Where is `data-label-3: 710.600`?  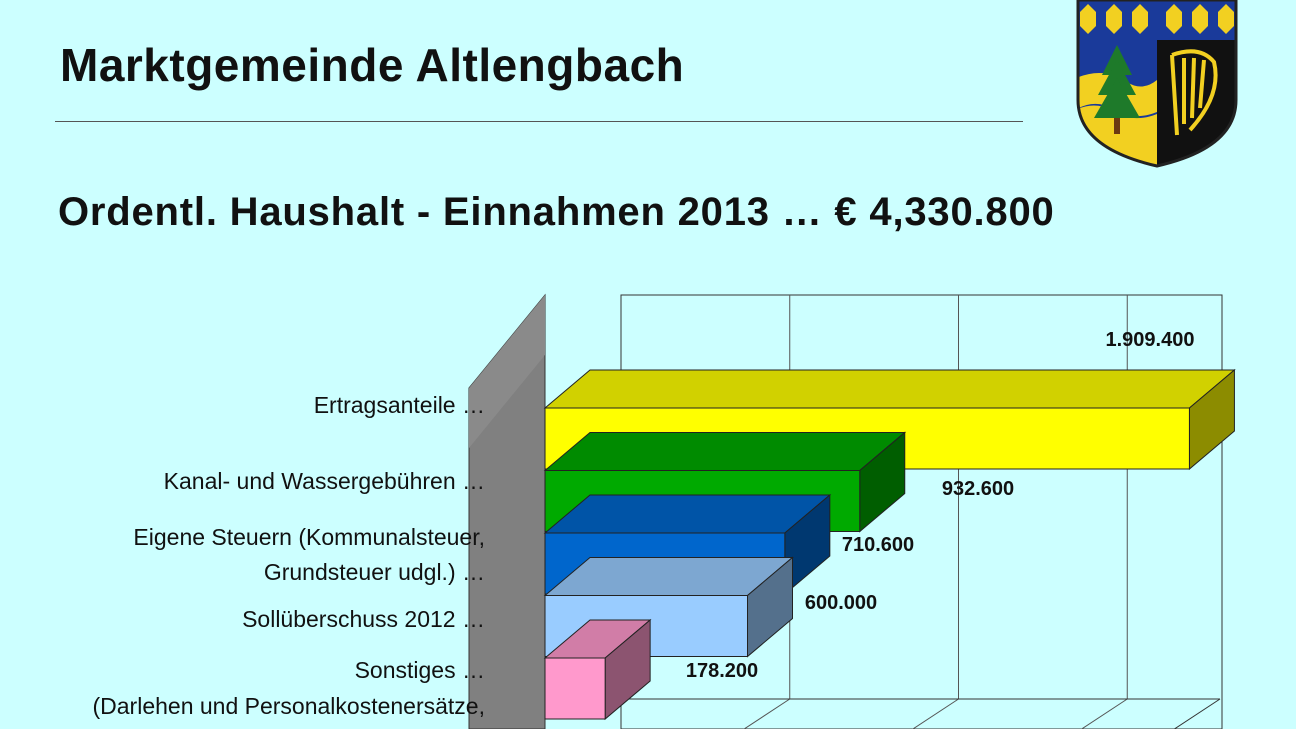 data-label-3: 710.600 is located at coordinates (878, 545).